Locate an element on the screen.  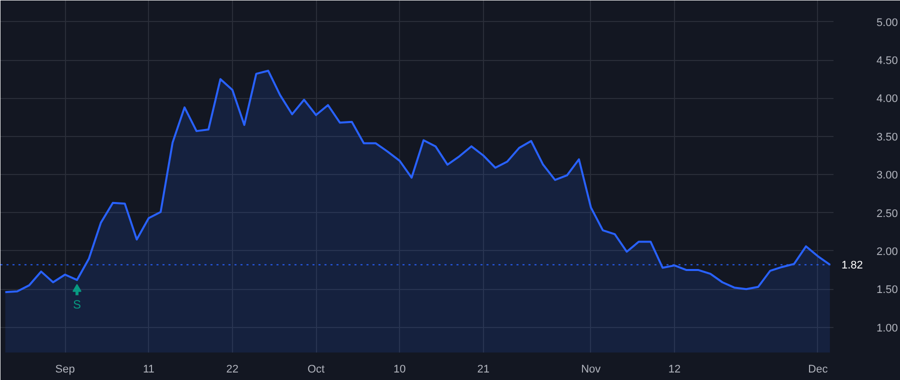
x-tick-label: Sep is located at coordinates (65, 370).